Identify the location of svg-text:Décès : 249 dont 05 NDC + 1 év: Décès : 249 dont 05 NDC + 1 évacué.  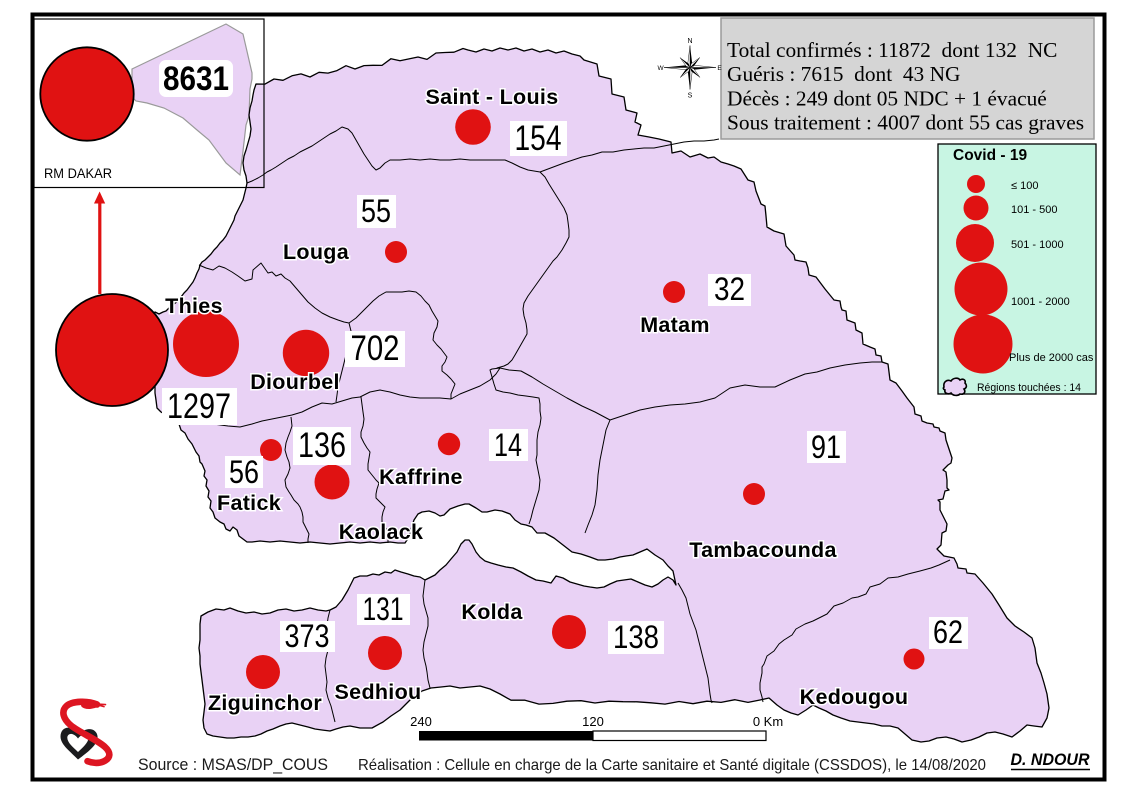
(887, 99).